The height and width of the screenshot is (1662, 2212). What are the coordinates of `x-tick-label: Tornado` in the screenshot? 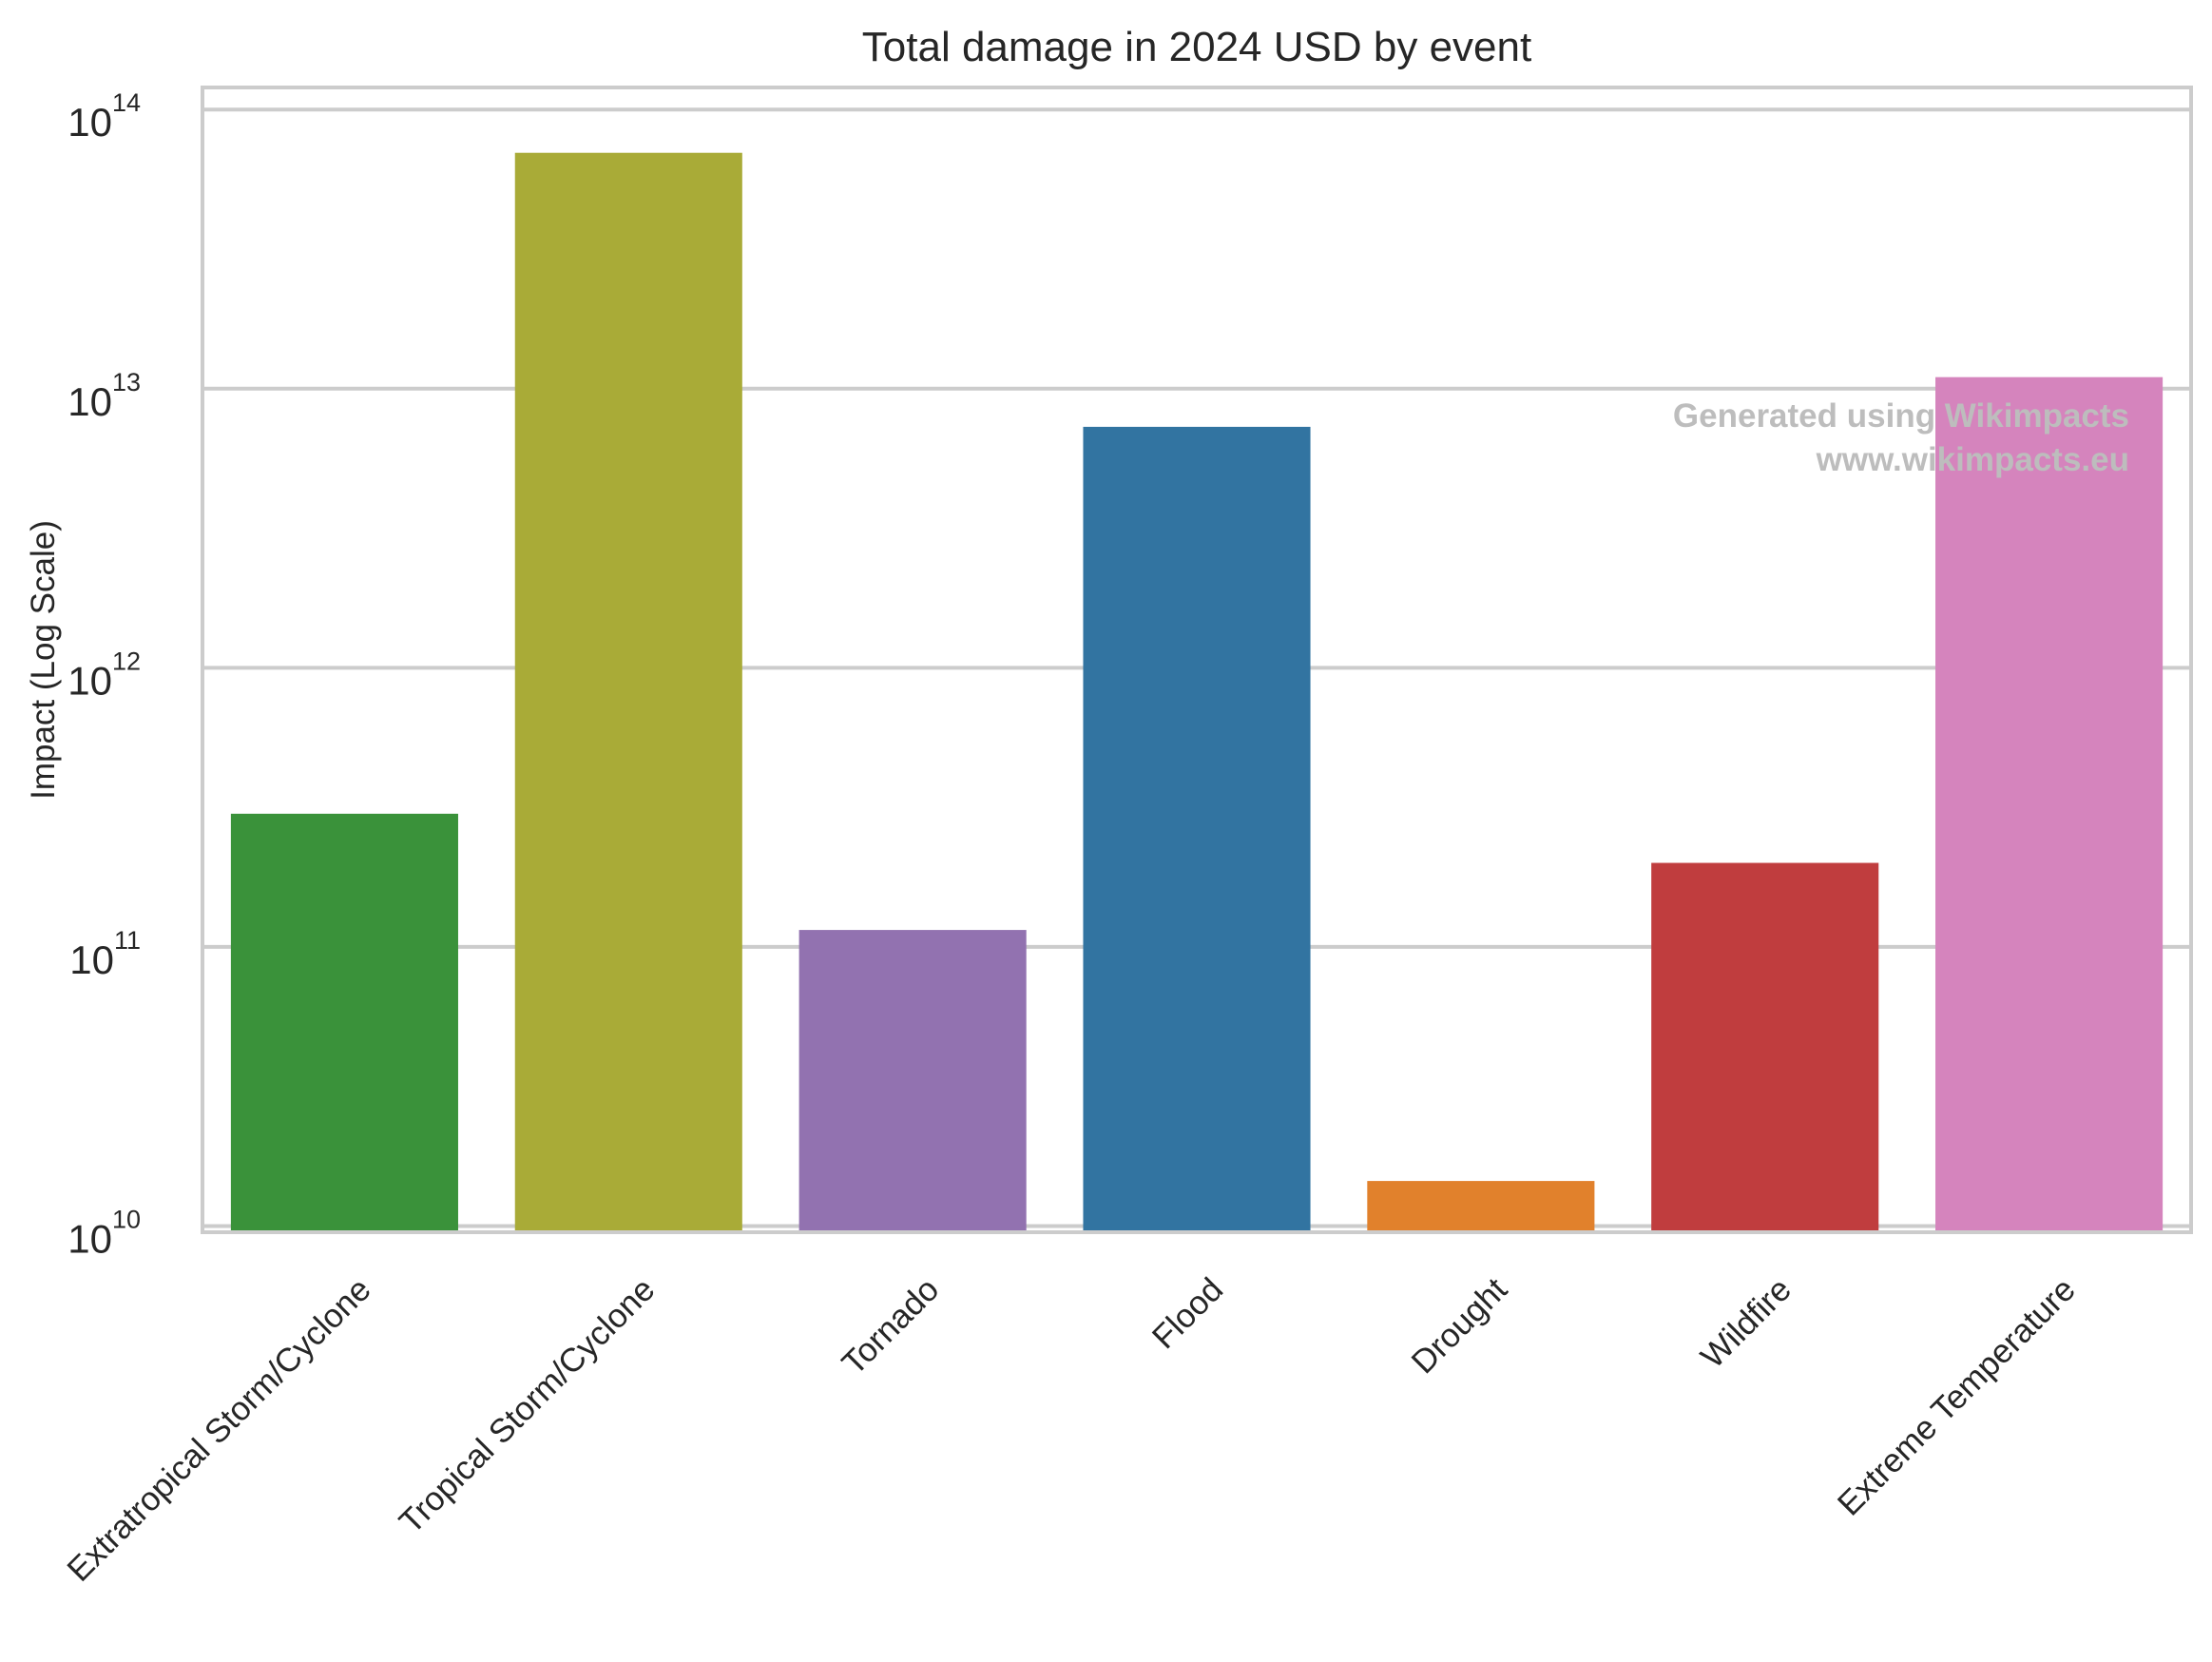 It's located at (890, 1326).